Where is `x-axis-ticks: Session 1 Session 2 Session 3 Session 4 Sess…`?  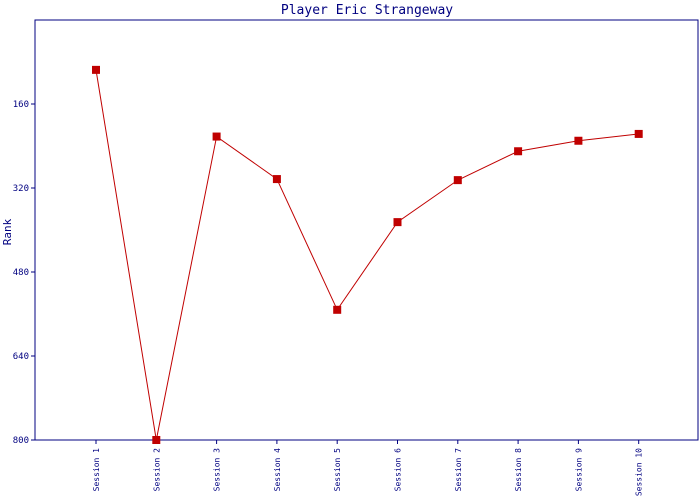 x-axis-ticks: Session 1 Session 2 Session 3 Session 4 Sess… is located at coordinates (368, 468).